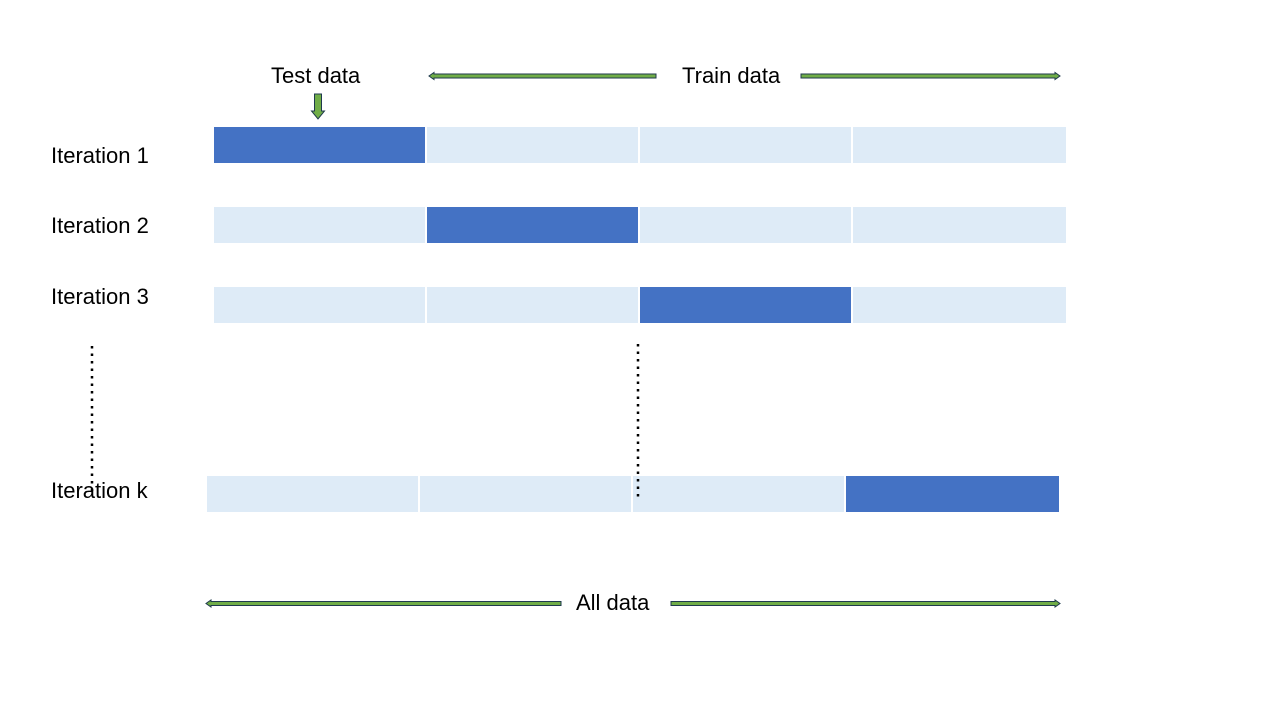 The image size is (1280, 720). I want to click on iteration-label-3: Iteration 3, so click(100, 296).